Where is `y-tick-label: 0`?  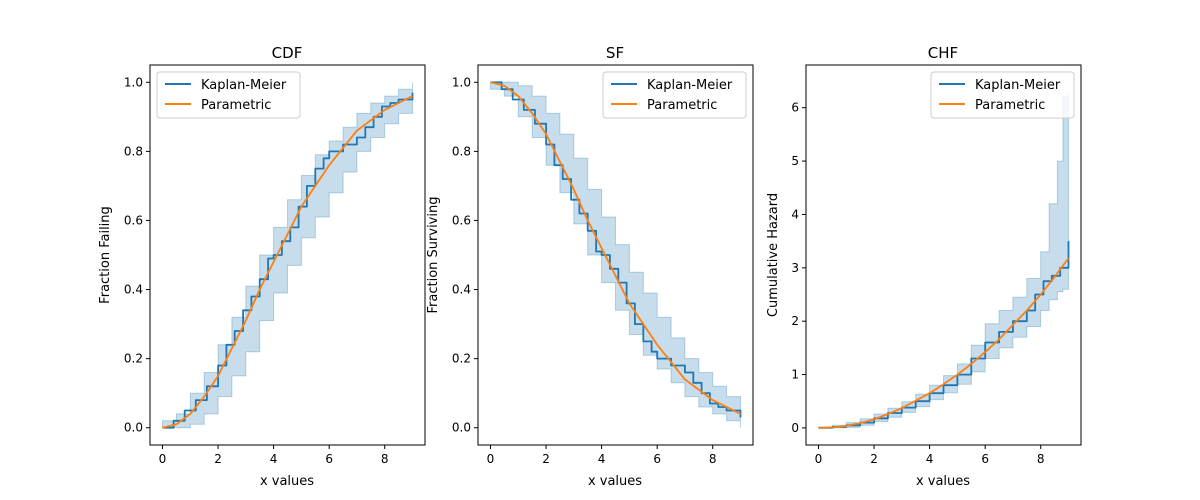 y-tick-label: 0 is located at coordinates (795, 428).